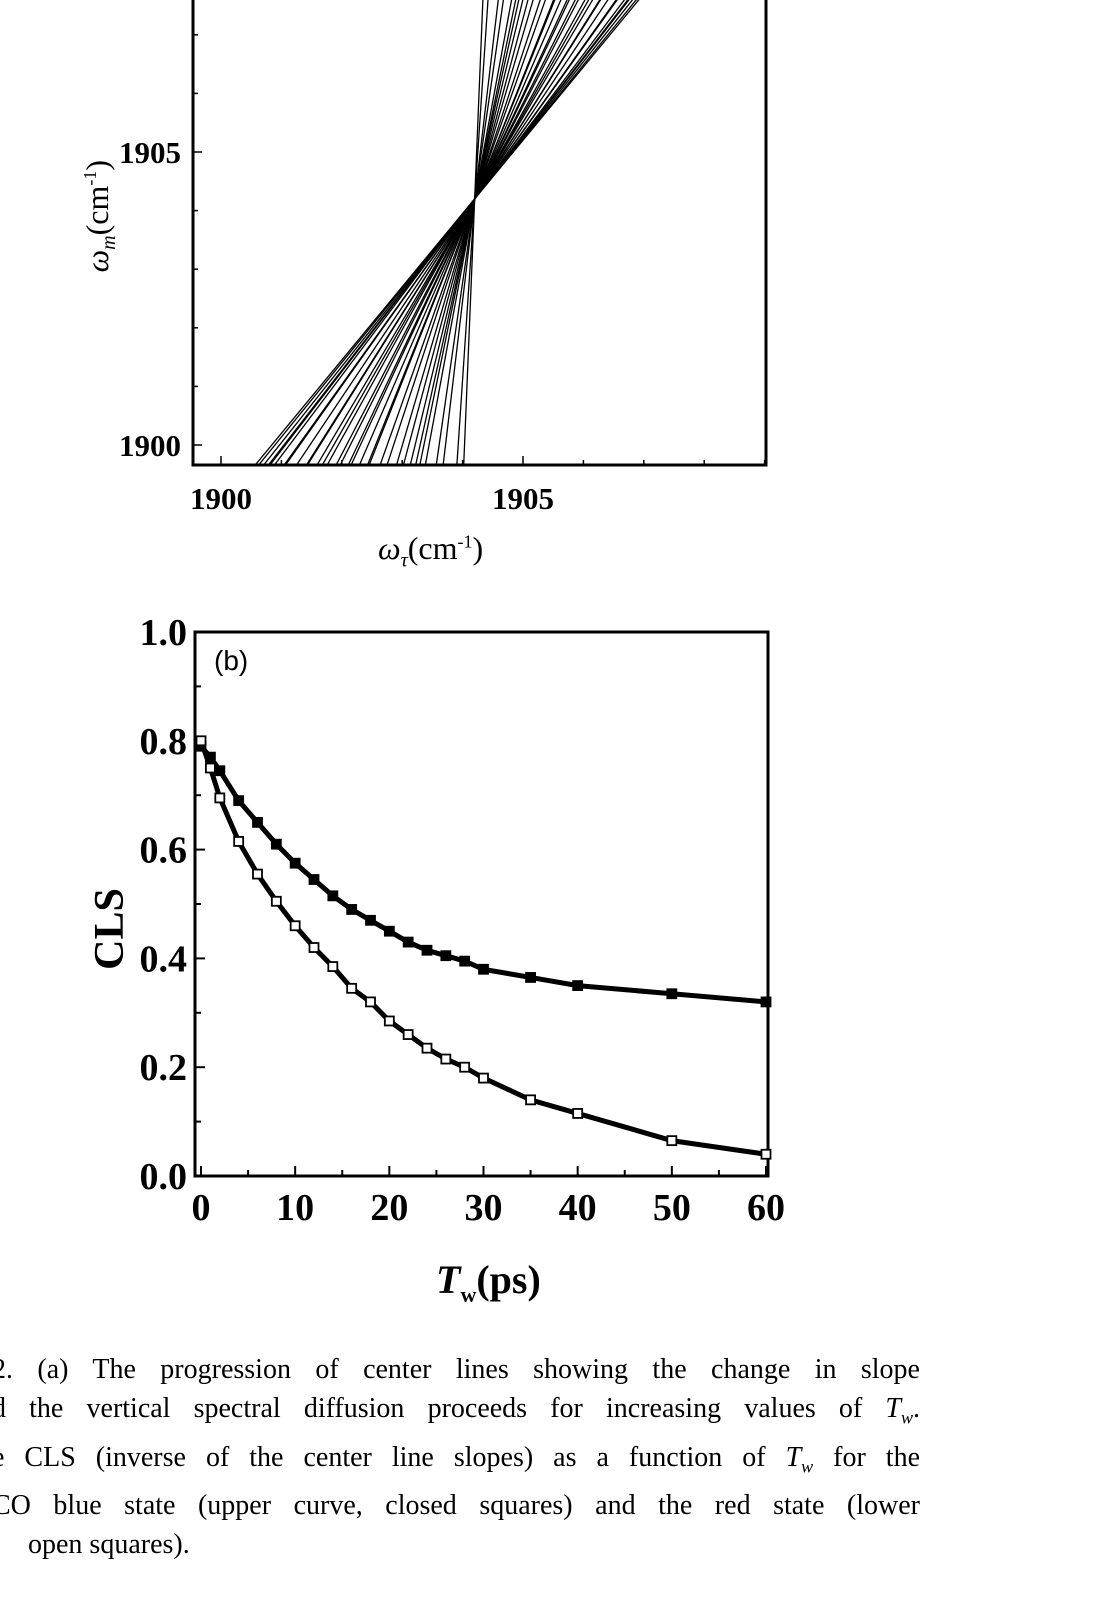 Image resolution: width=1100 pixels, height=1600 pixels. I want to click on t-symbol: T, so click(448, 1279).